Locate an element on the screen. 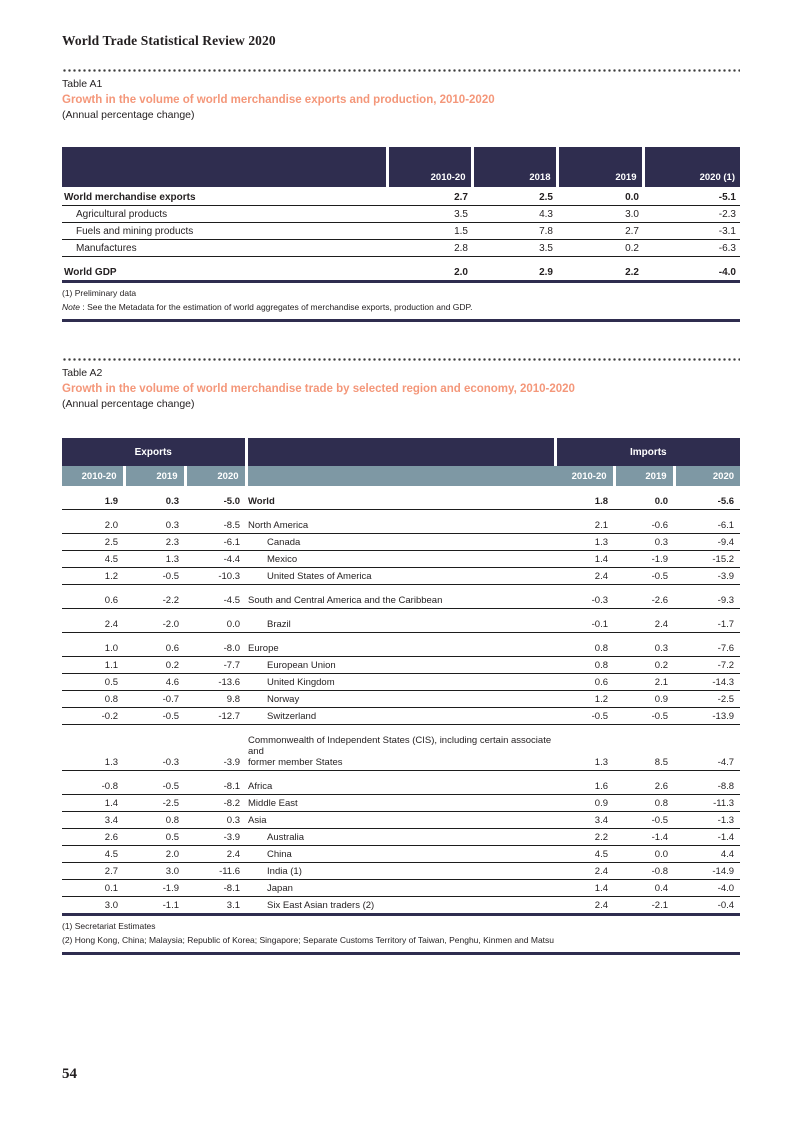 Image resolution: width=793 pixels, height=1122 pixels. cell-value: 0.8 is located at coordinates (93, 699).